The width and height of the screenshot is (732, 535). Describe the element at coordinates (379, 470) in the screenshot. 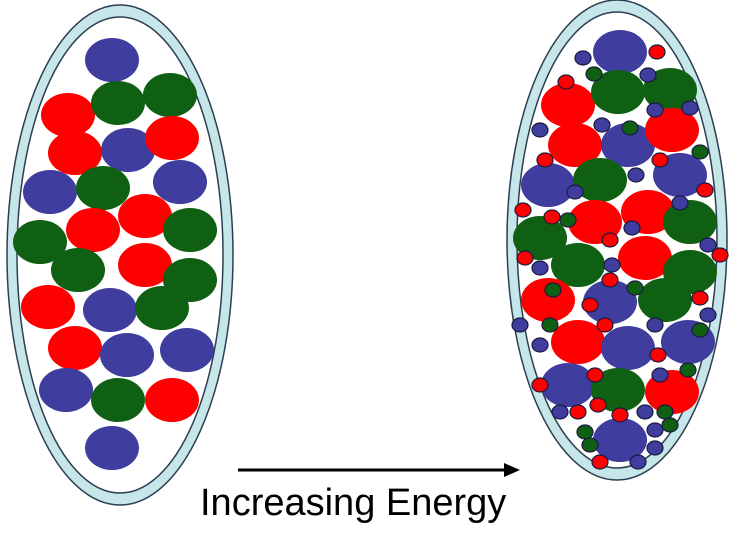

I see `energy-arrow` at that location.